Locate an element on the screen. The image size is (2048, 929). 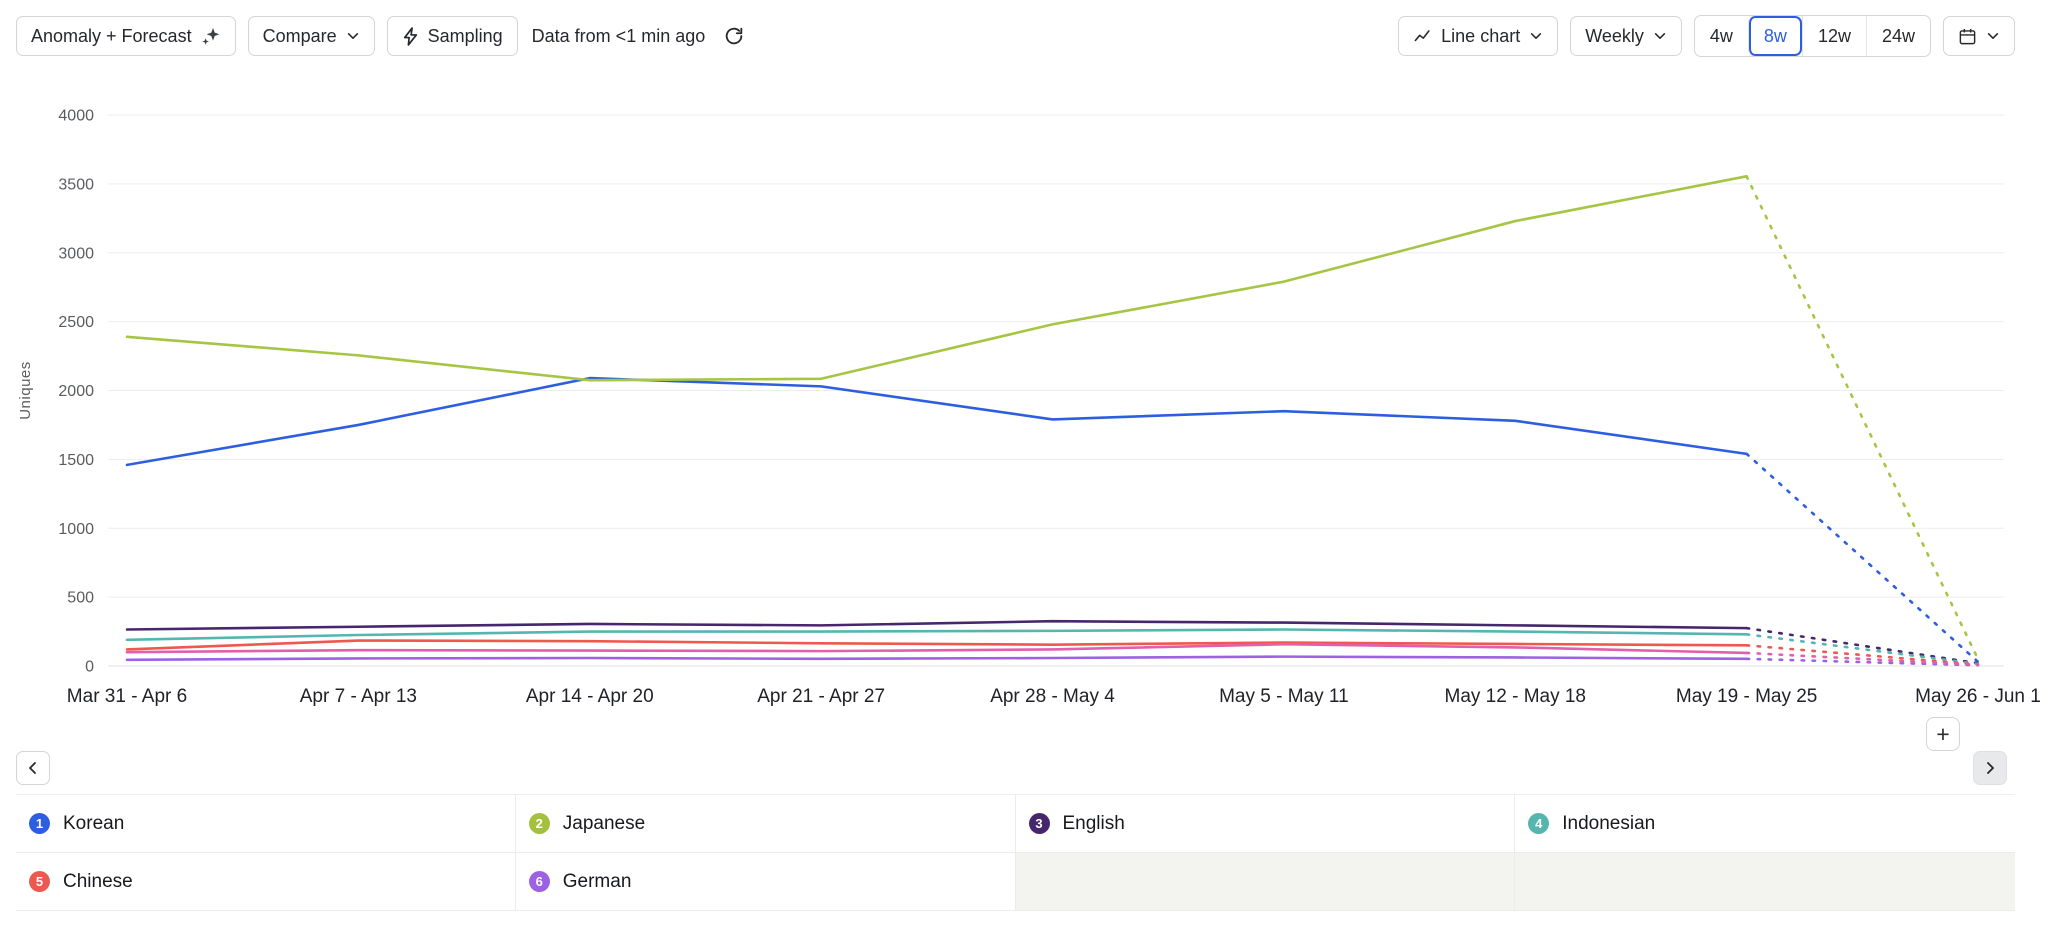
legend-item-korean: 1 Korean is located at coordinates (266, 823).